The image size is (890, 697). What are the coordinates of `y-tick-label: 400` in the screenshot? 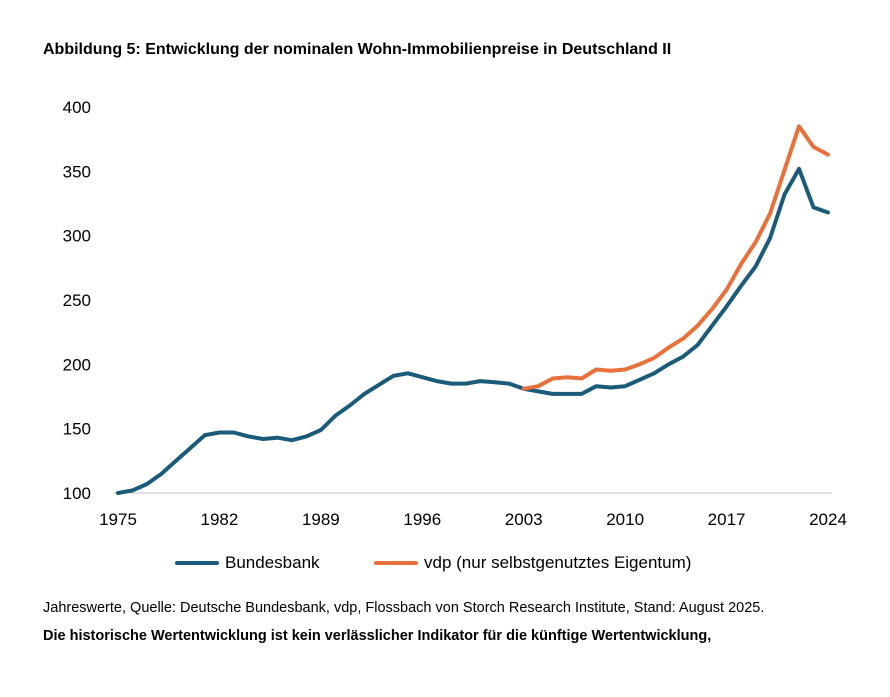 It's located at (77, 107).